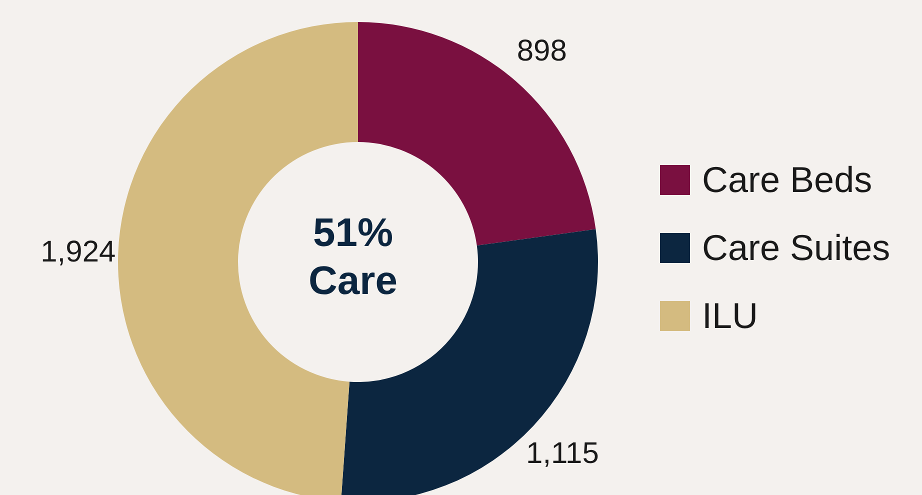 The height and width of the screenshot is (495, 922). Describe the element at coordinates (787, 179) in the screenshot. I see `legend-label: Care Beds` at that location.